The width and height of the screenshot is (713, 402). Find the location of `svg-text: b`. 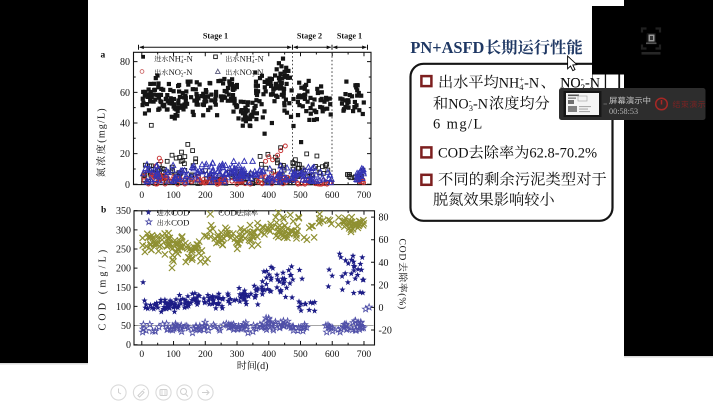

svg-text: b is located at coordinates (103, 211).